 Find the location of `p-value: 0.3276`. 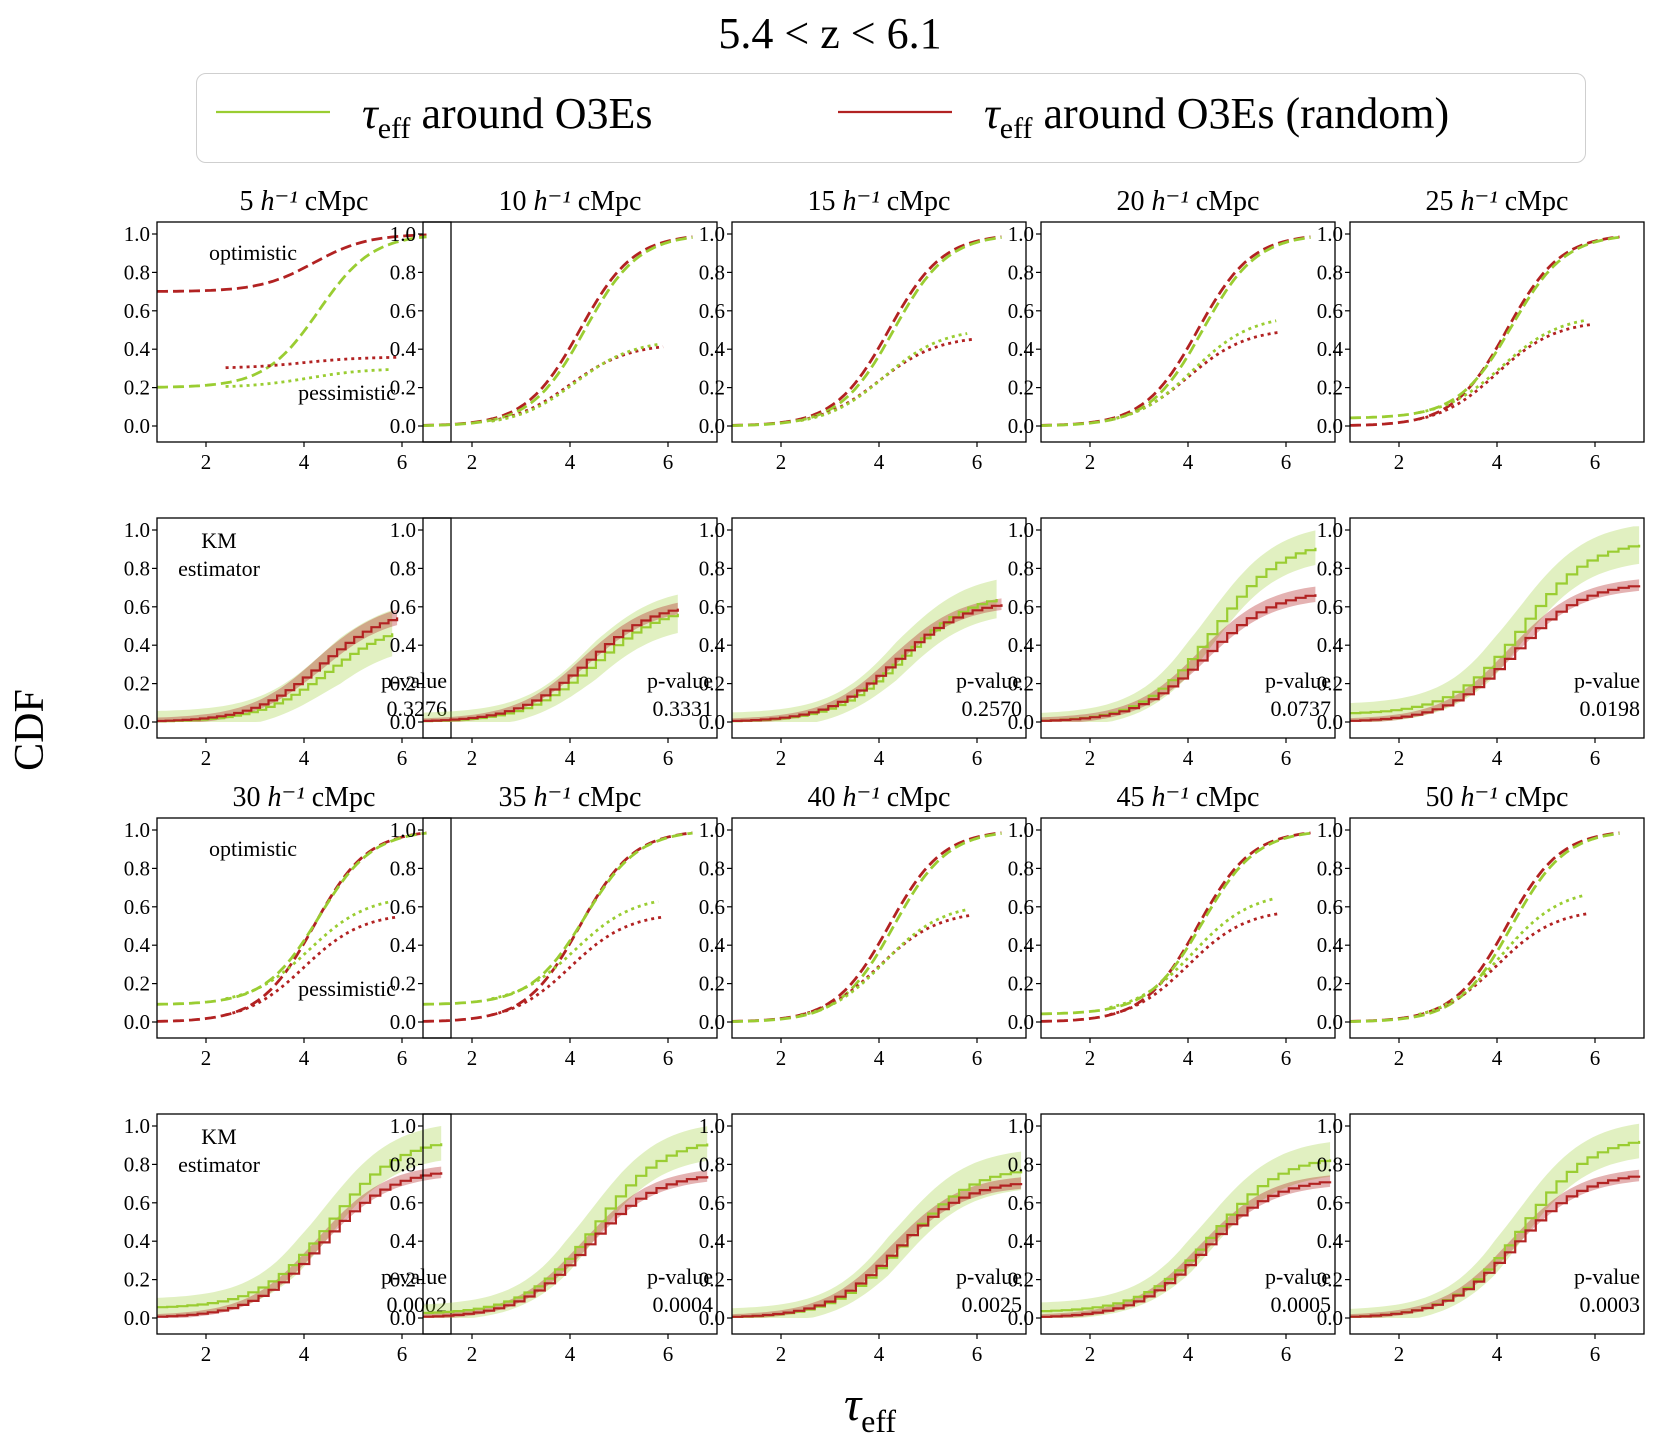

p-value: 0.3276 is located at coordinates (417, 708).